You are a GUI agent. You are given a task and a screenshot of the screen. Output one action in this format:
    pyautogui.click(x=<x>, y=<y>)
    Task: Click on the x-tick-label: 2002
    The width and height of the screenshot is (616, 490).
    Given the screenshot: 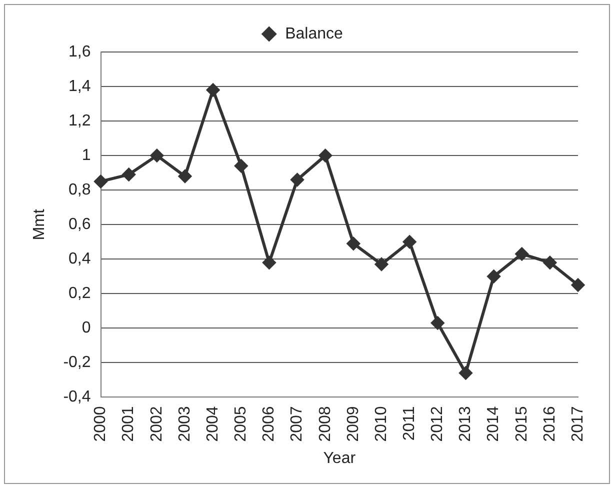 What is the action you would take?
    pyautogui.click(x=157, y=424)
    